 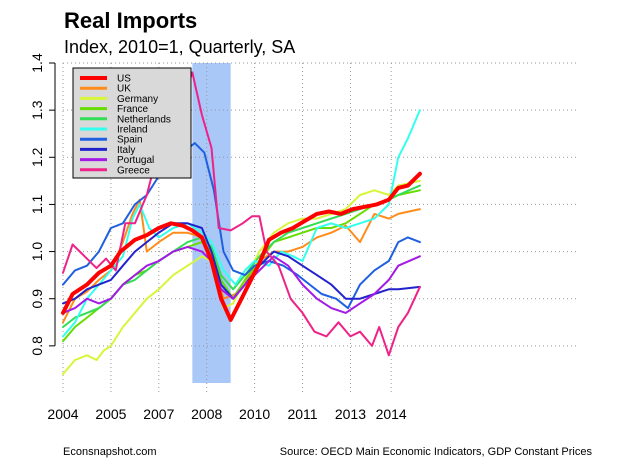 I want to click on legend-label-uk: UK, so click(x=124, y=89).